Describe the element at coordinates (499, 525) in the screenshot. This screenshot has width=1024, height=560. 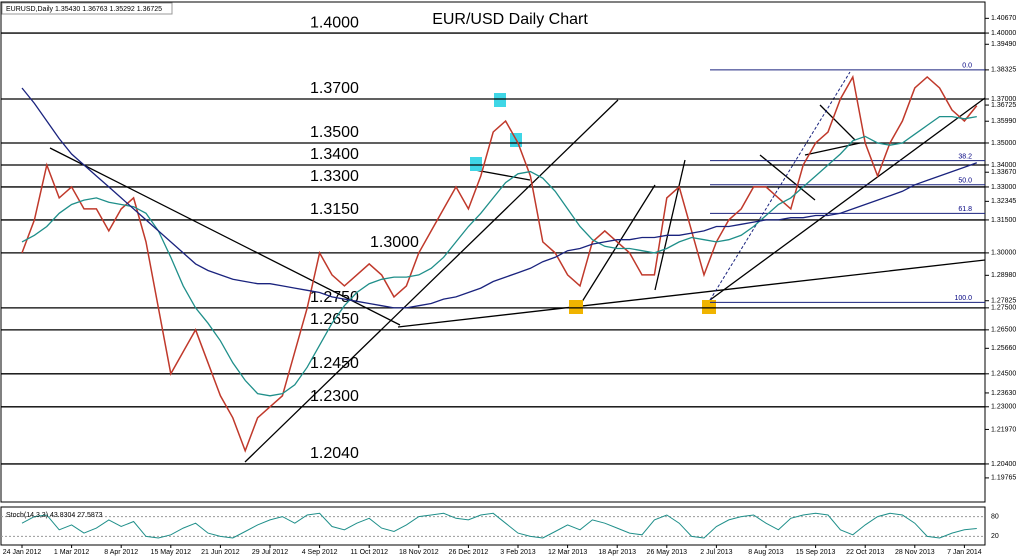
I see `indicator-line` at that location.